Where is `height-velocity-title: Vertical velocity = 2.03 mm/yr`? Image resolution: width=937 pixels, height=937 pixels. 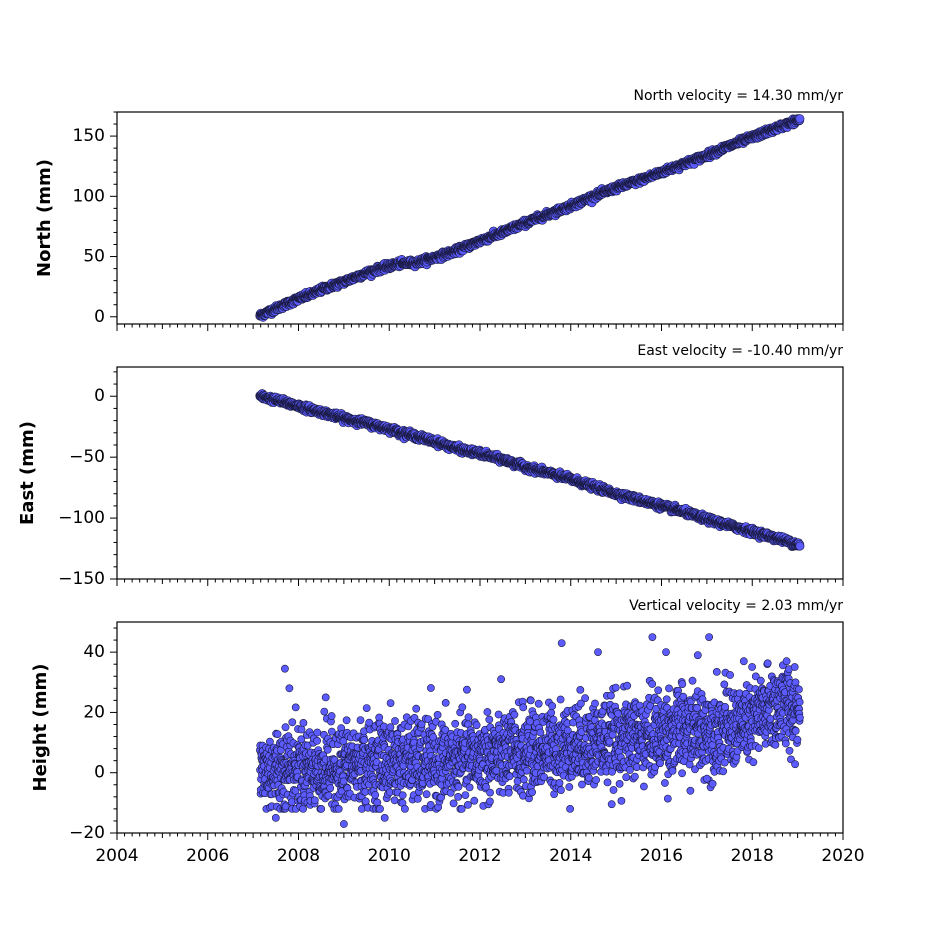 height-velocity-title: Vertical velocity = 2.03 mm/yr is located at coordinates (736, 606).